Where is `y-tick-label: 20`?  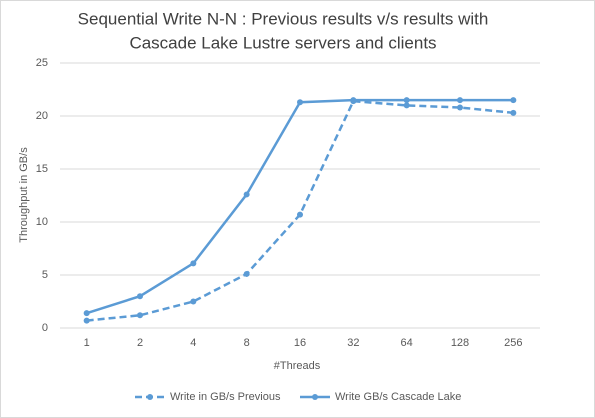 y-tick-label: 20 is located at coordinates (42, 116).